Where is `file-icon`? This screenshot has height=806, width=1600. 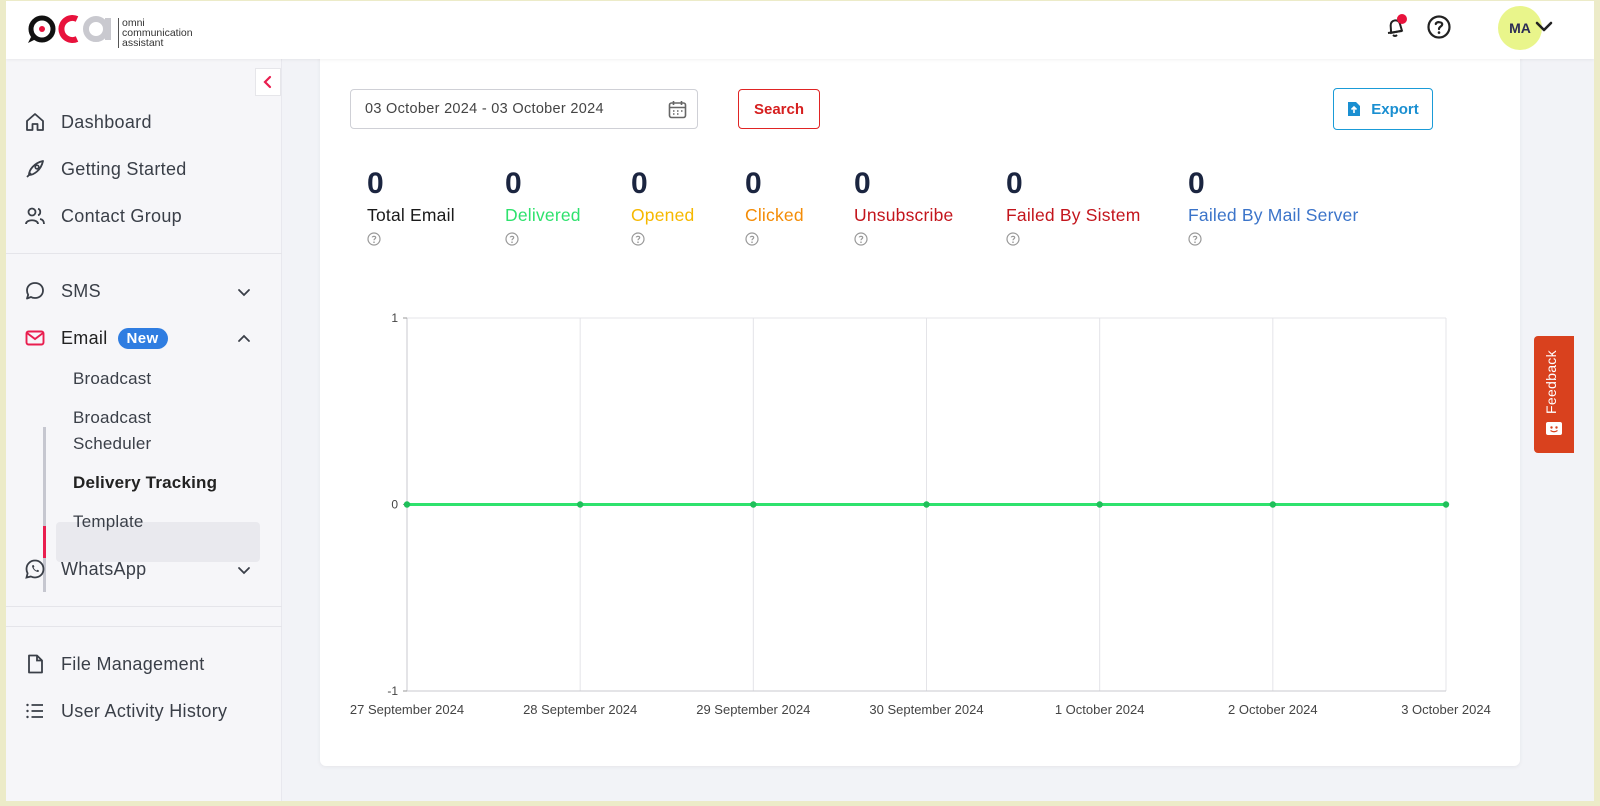 file-icon is located at coordinates (35, 664).